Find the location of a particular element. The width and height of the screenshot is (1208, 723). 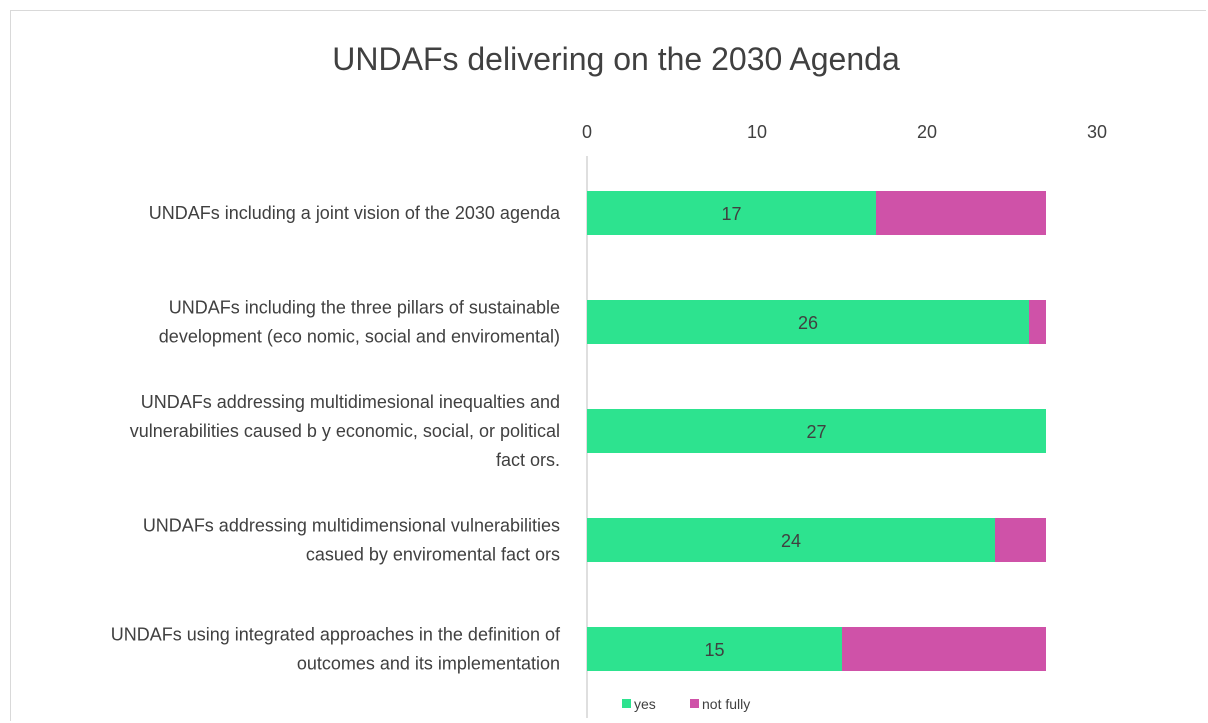

x-tick-label: 30 is located at coordinates (1097, 132).